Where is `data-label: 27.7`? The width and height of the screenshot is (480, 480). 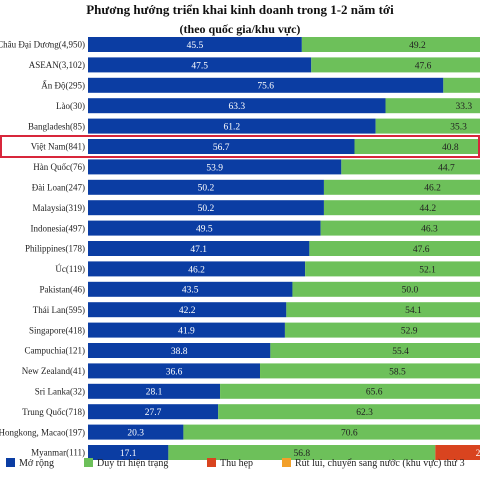 data-label: 27.7 is located at coordinates (153, 413).